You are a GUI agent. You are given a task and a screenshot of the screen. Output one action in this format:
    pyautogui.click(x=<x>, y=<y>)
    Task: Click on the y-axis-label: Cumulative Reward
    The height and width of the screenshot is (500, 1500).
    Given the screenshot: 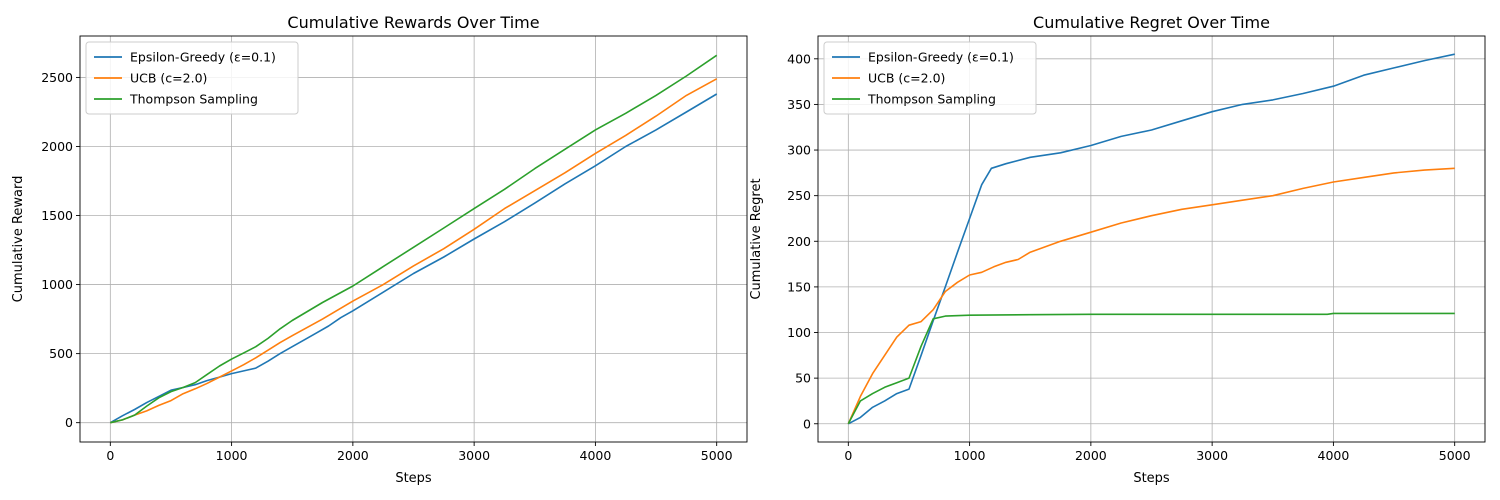 What is the action you would take?
    pyautogui.click(x=18, y=239)
    